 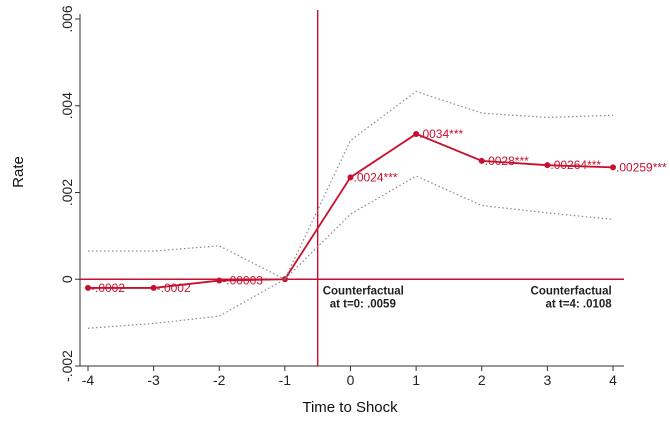 I want to click on estimate-point-label: .00264***, so click(x=575, y=165).